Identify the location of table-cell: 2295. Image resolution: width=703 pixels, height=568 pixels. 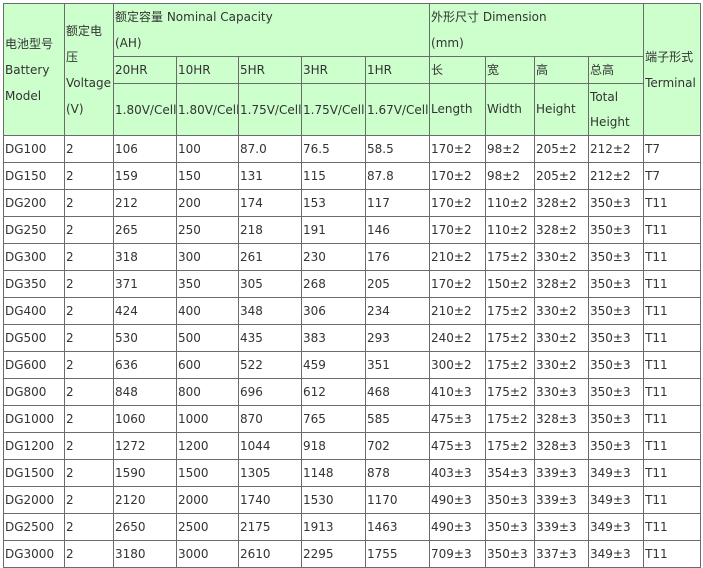
(333, 554).